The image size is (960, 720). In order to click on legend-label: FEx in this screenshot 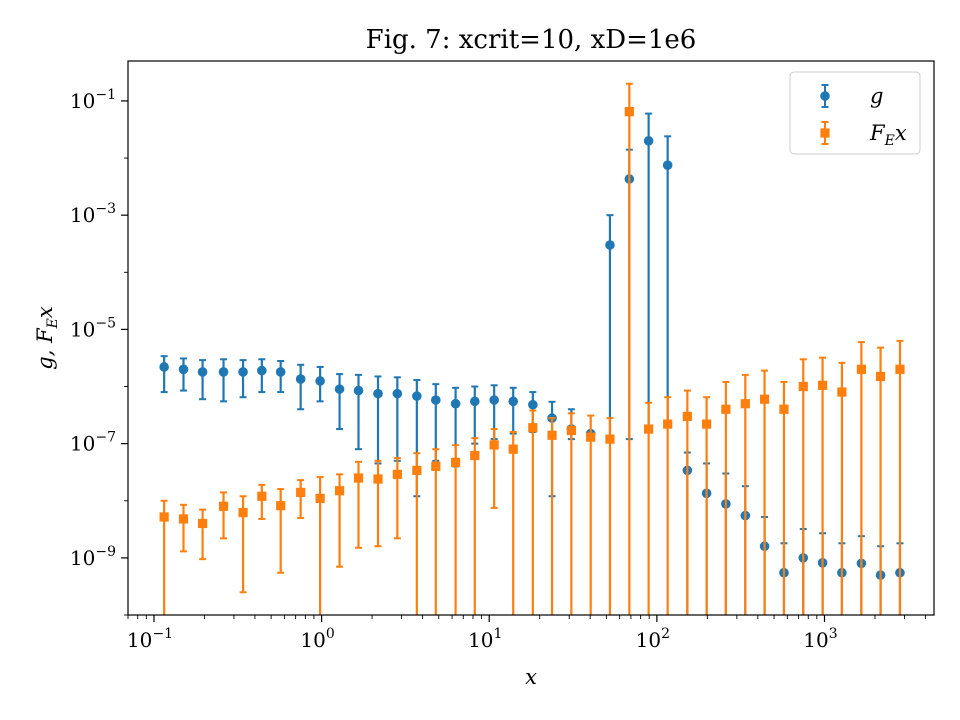, I will do `click(888, 135)`.